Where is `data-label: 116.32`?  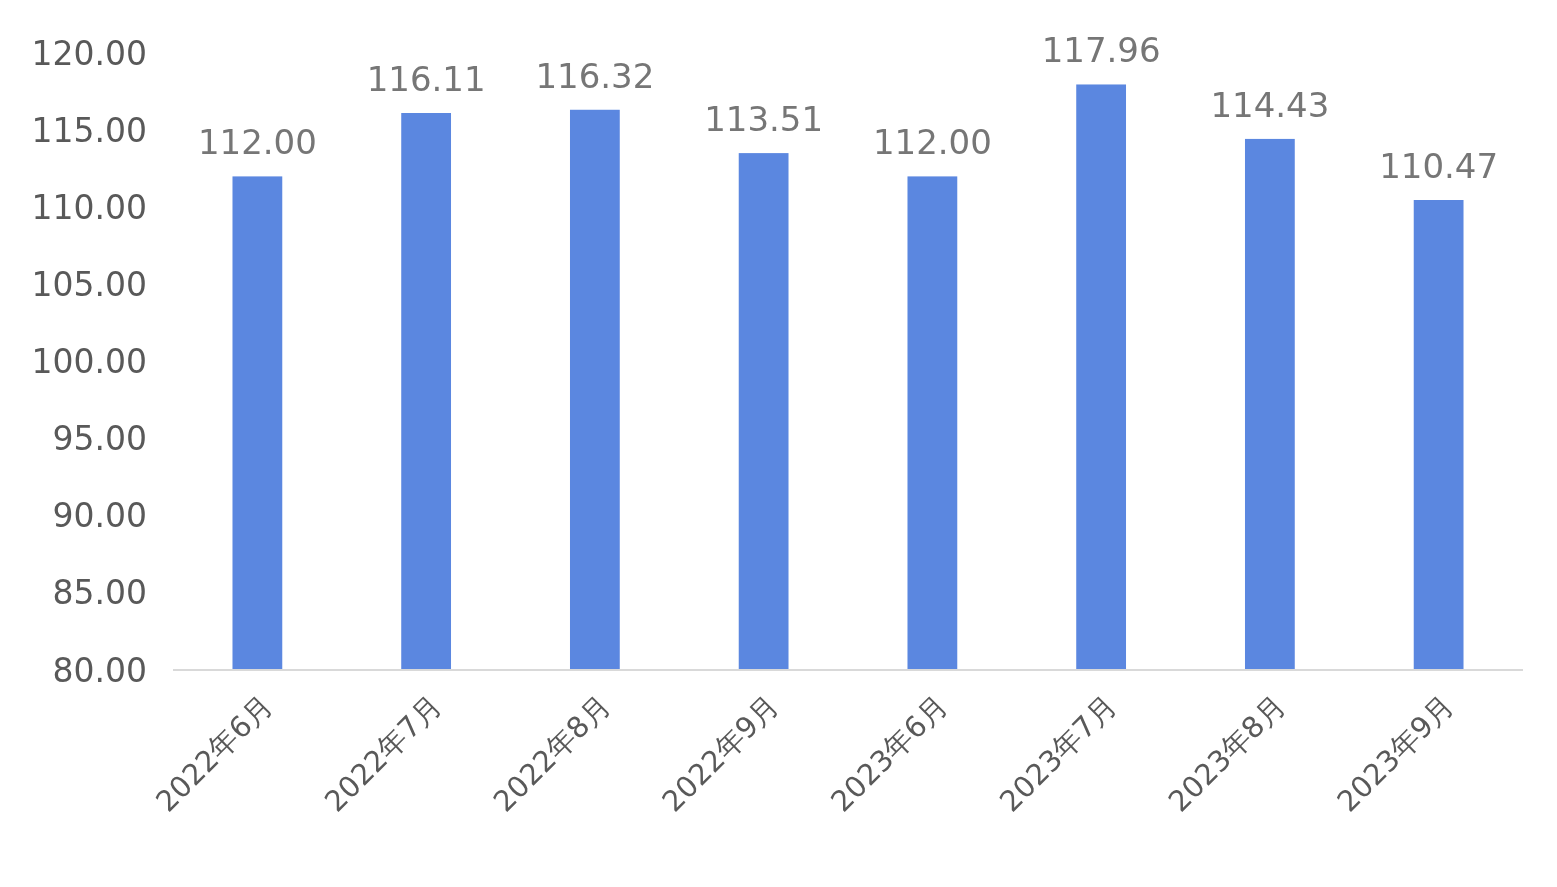 data-label: 116.32 is located at coordinates (595, 75).